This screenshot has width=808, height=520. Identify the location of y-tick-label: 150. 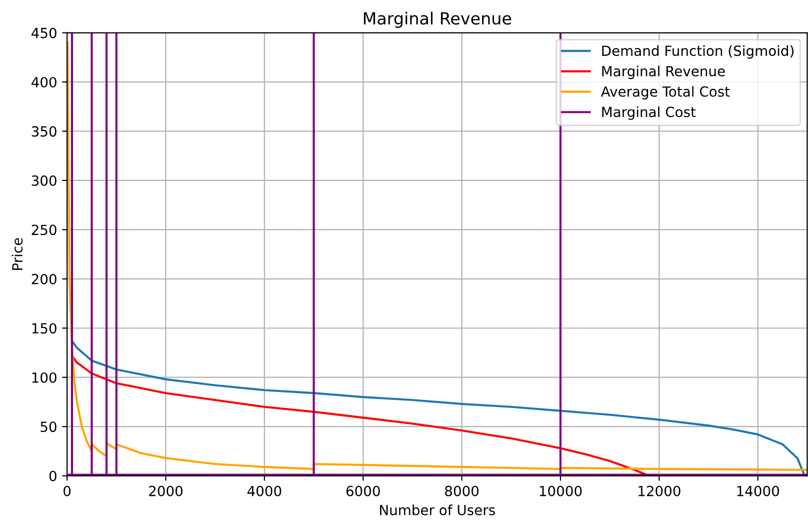
(44, 328).